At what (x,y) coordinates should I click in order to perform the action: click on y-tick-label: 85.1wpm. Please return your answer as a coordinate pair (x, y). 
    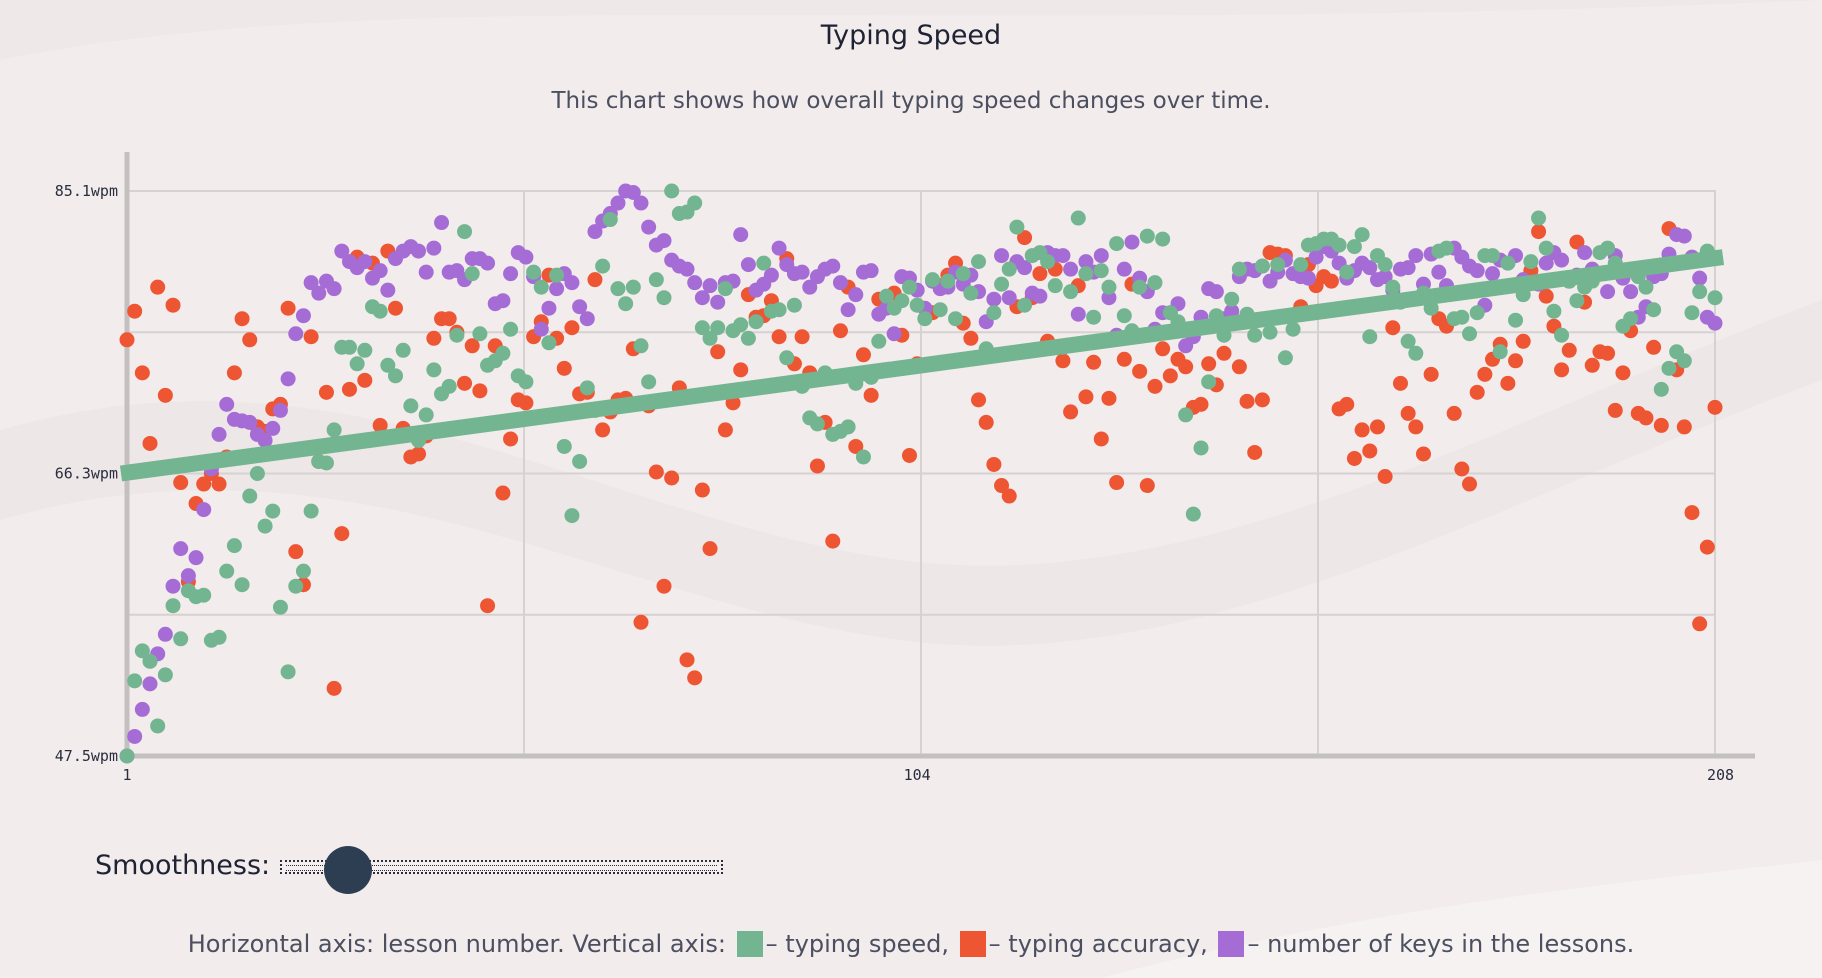
    Looking at the image, I should click on (86, 191).